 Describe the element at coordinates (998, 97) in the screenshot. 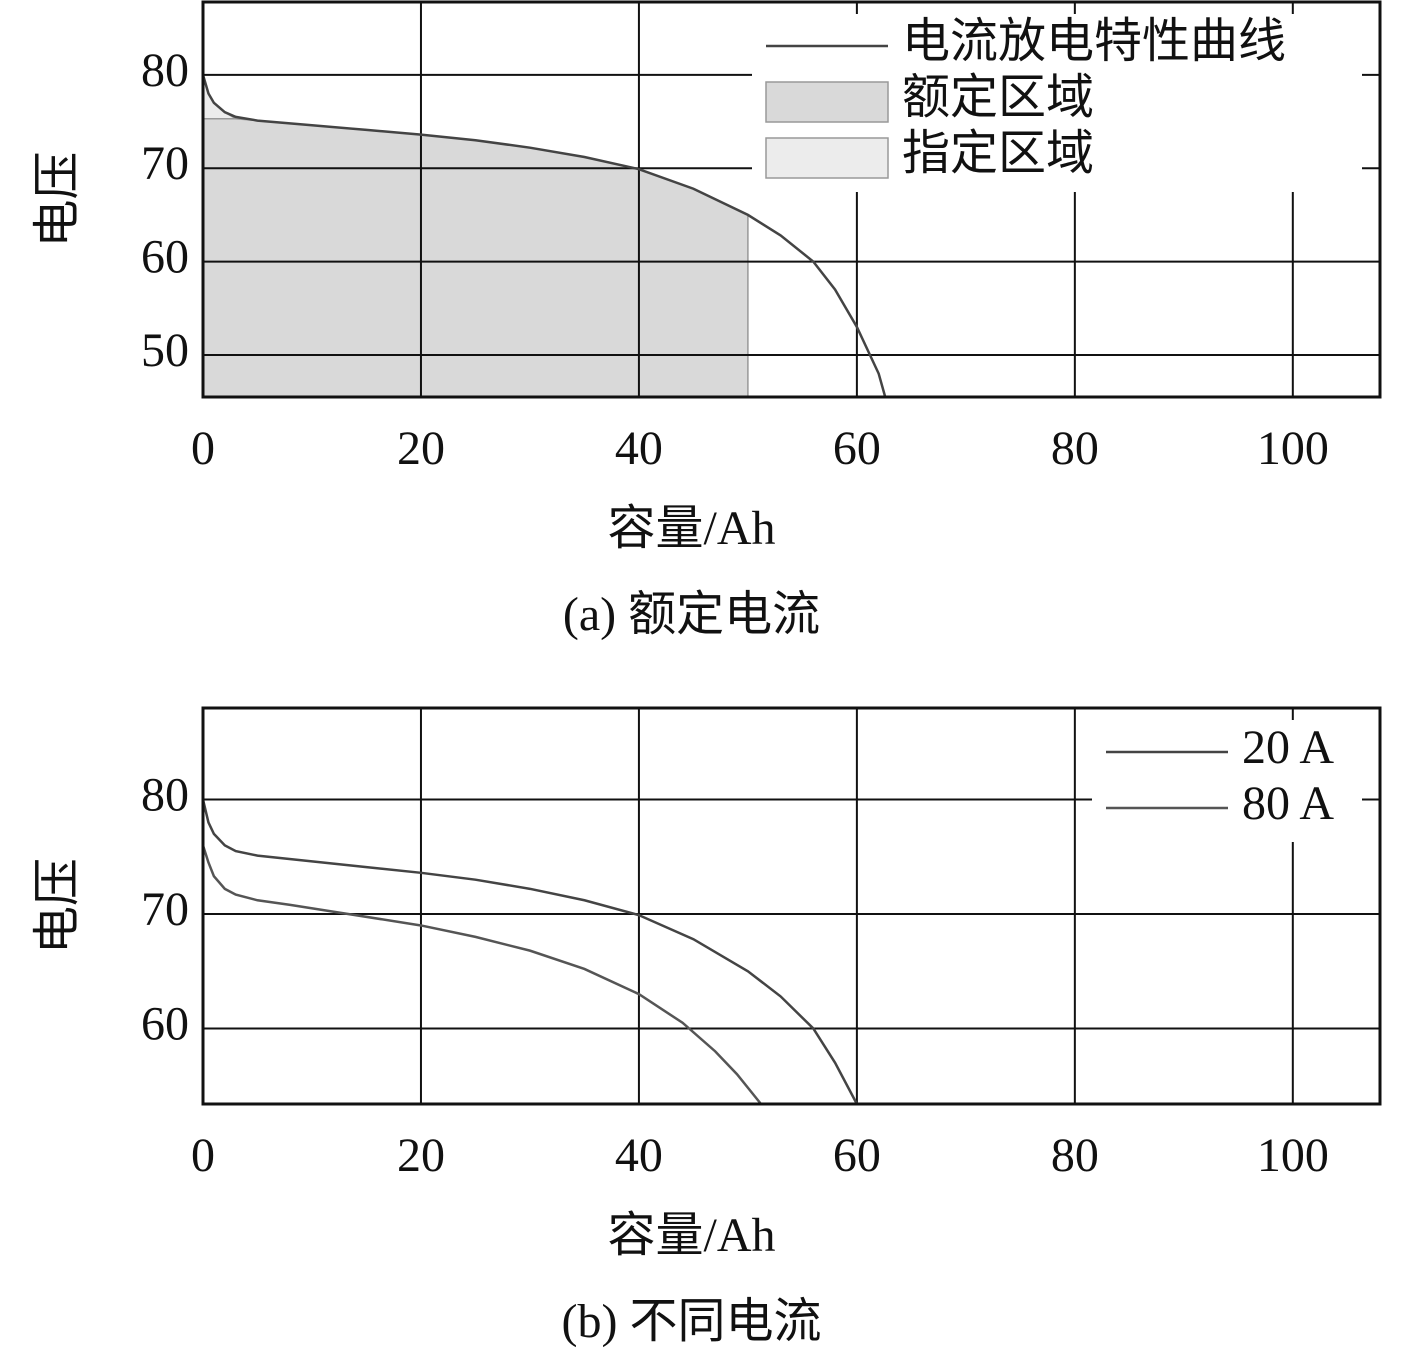

I see `legend-label: 额定区域` at that location.